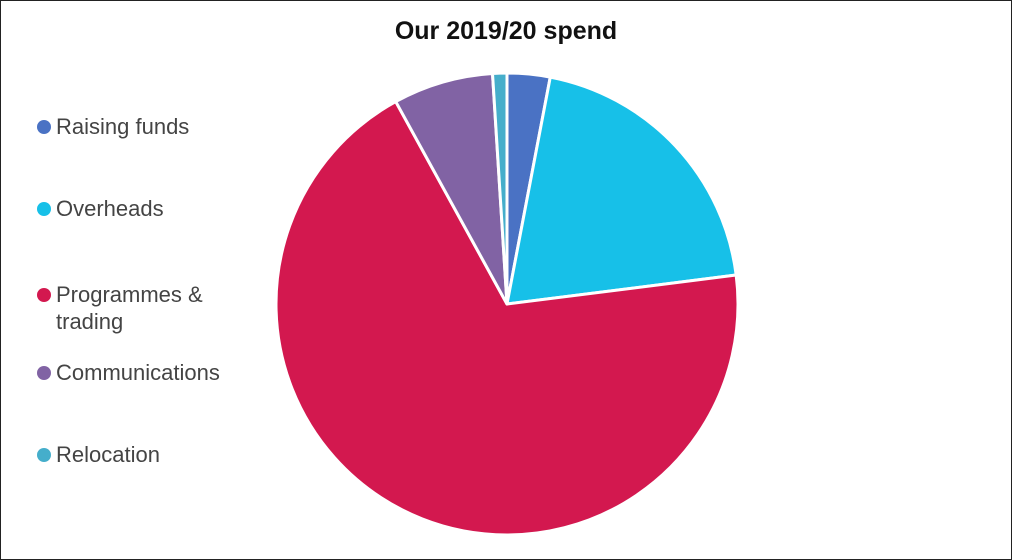  I want to click on legend-item: Relocation, so click(147, 454).